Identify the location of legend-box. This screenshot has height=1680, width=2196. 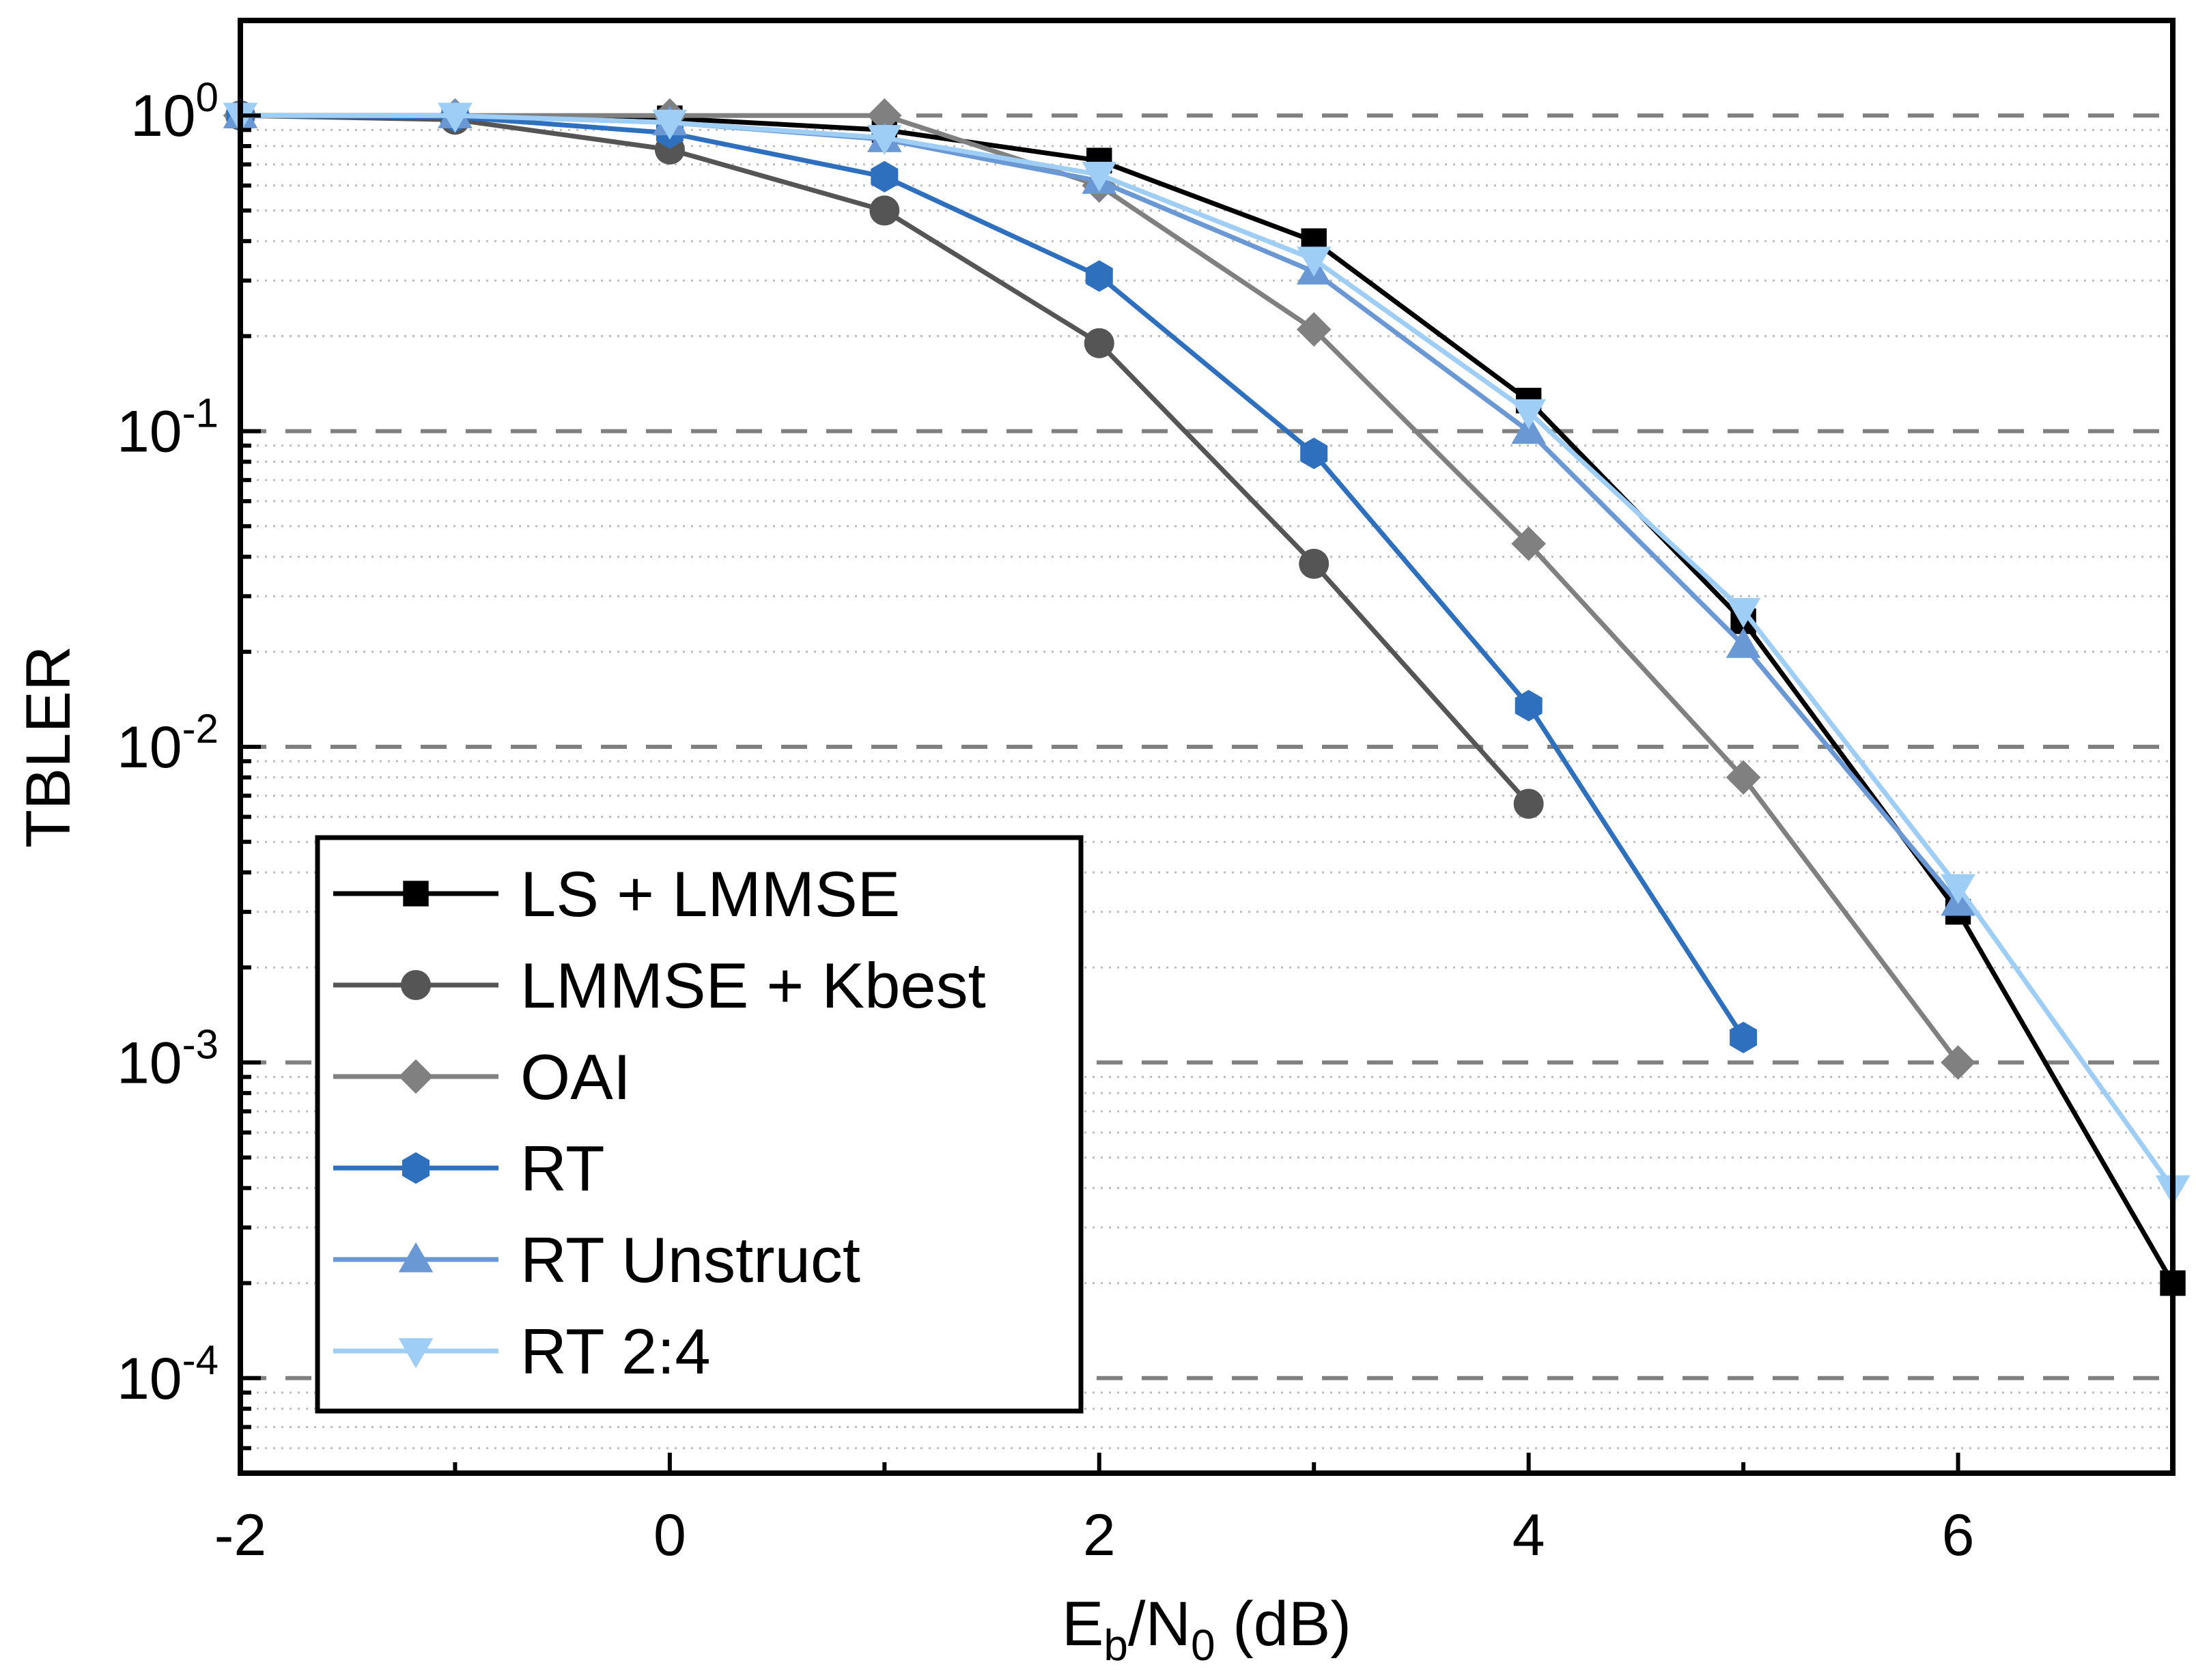
(699, 1124).